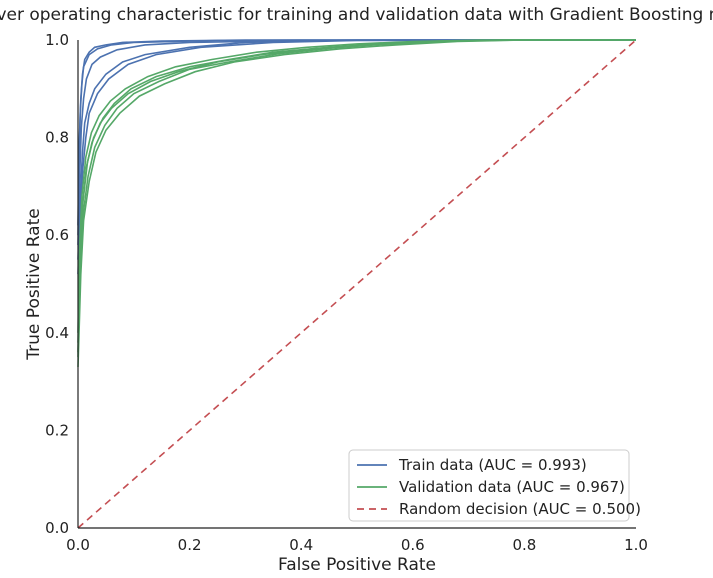 The width and height of the screenshot is (713, 578). What do you see at coordinates (301, 545) in the screenshot?
I see `x-tick-label: 0.4` at bounding box center [301, 545].